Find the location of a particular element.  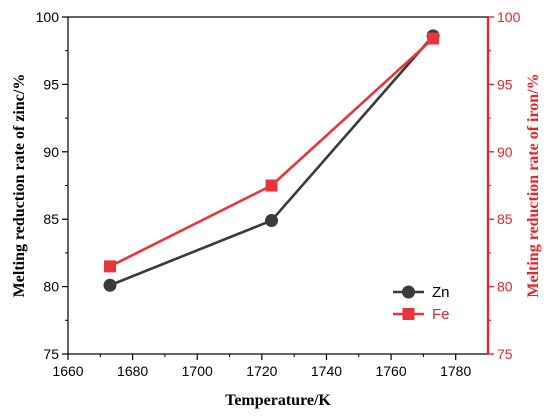

right-y-tick-label: 95 is located at coordinates (505, 84).